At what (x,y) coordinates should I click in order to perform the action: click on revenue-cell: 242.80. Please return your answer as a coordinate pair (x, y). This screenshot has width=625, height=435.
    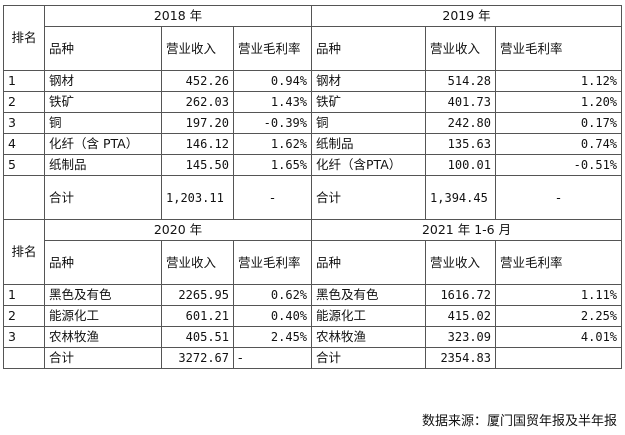
    Looking at the image, I should click on (461, 123).